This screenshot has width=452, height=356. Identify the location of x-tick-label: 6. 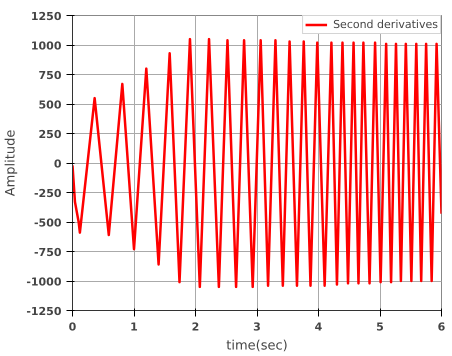
(442, 327).